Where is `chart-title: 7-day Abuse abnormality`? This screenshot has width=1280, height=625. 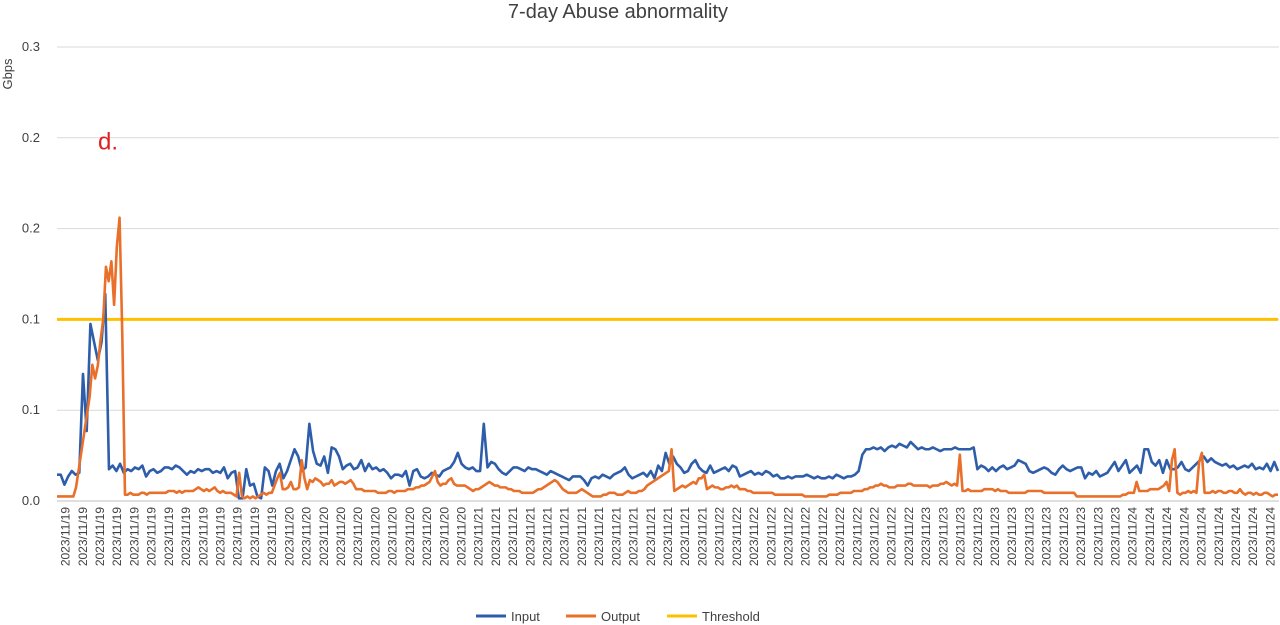
chart-title: 7-day Abuse abnormality is located at coordinates (618, 12).